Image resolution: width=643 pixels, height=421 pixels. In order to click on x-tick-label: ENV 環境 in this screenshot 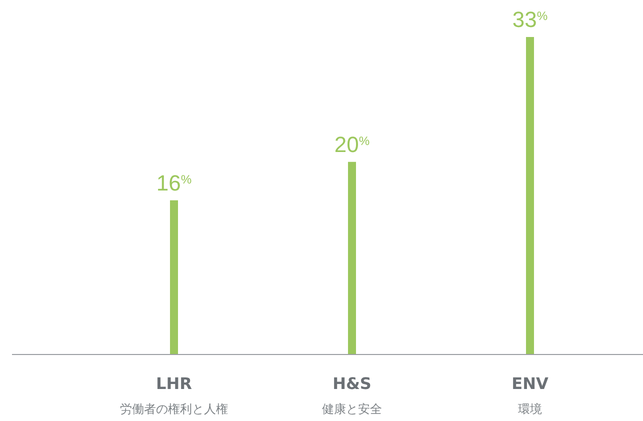, I will do `click(530, 395)`.